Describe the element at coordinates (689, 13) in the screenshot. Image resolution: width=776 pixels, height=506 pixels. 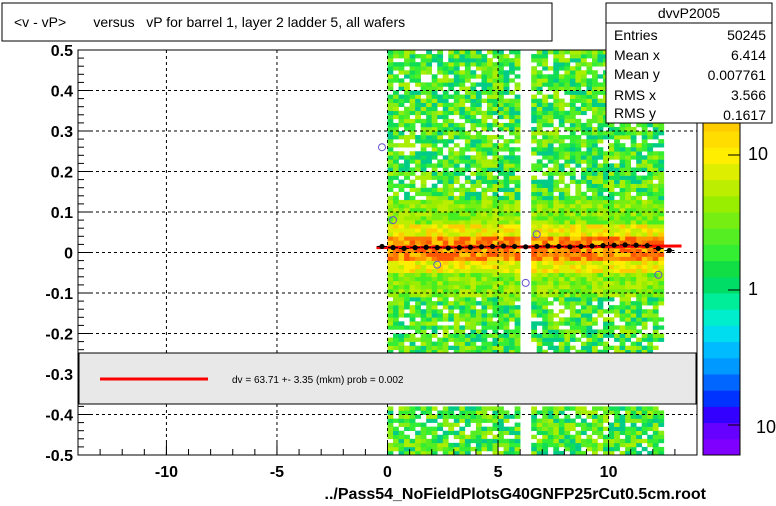
I see `stats-name: dvvP2005` at that location.